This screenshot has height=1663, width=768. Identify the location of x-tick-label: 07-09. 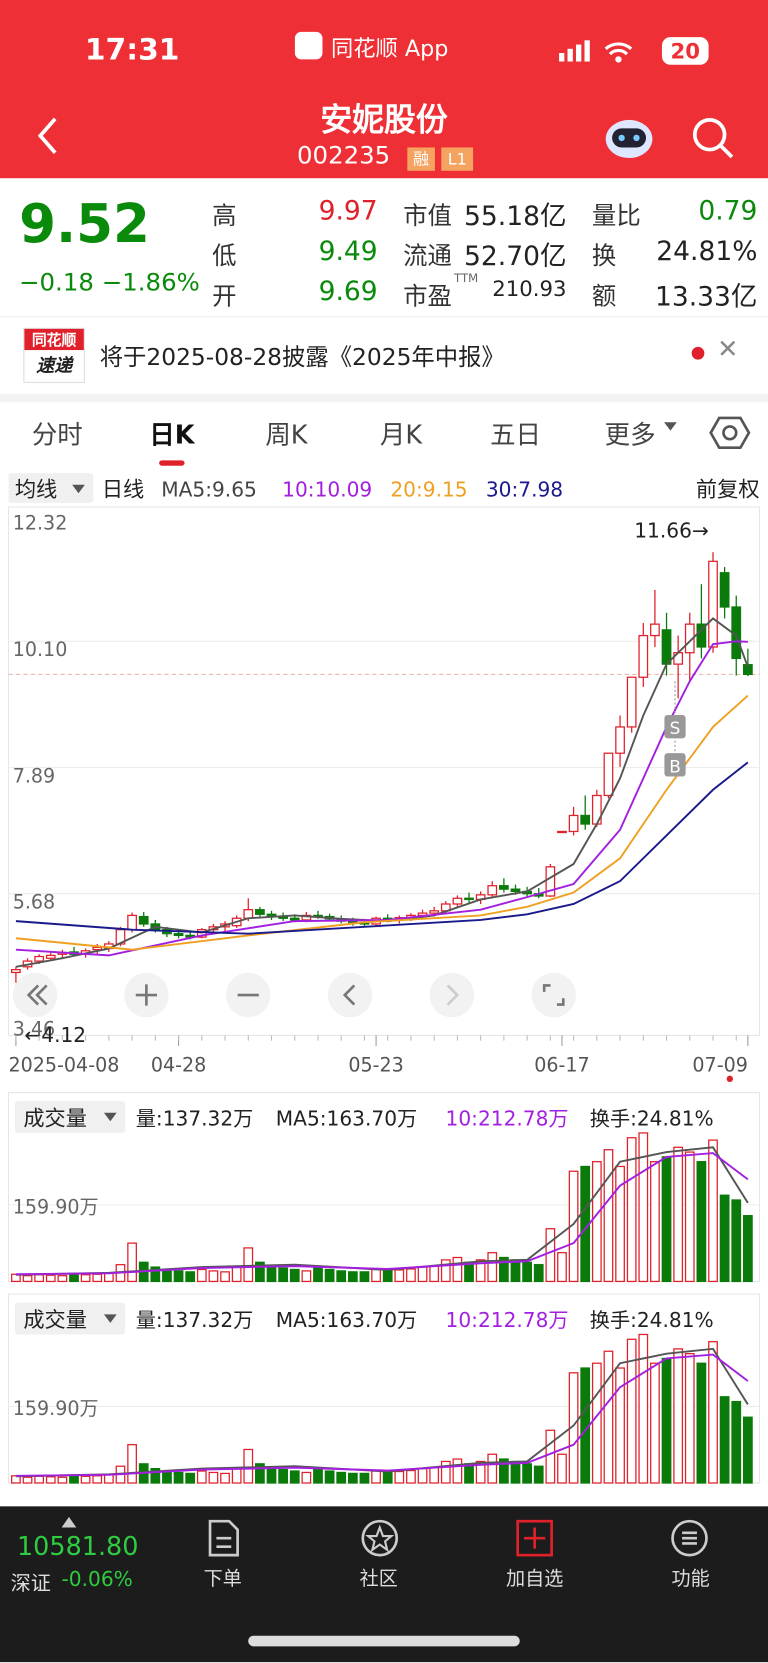
(719, 1064).